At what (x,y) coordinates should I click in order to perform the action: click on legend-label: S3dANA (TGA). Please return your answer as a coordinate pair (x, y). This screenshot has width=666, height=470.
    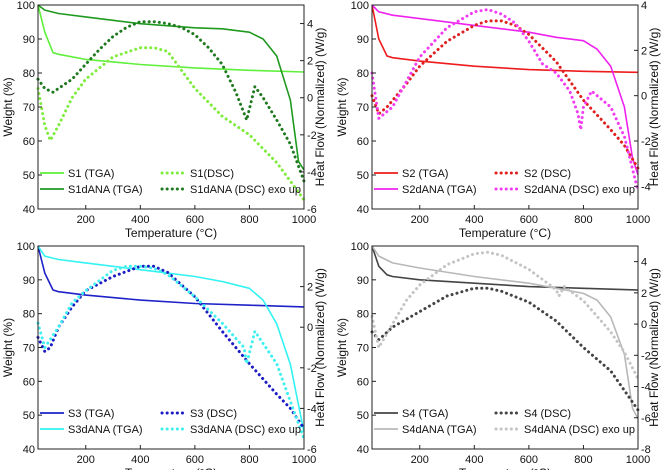
    Looking at the image, I should click on (105, 430).